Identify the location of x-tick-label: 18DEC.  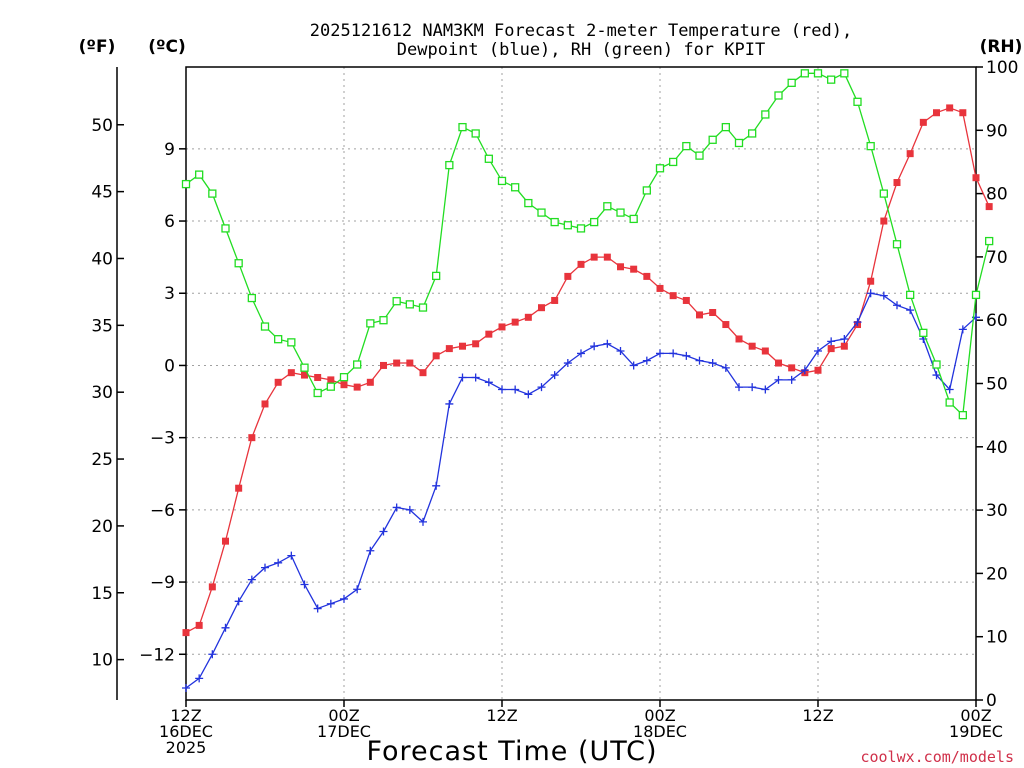
(660, 731).